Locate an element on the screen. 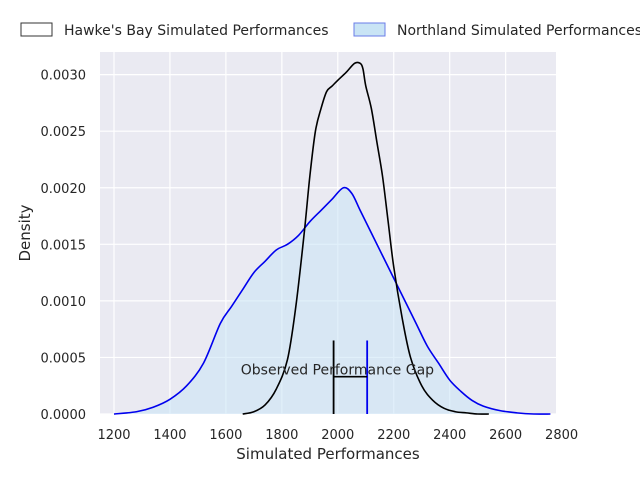  x-tick-label: 2000 is located at coordinates (337, 435).